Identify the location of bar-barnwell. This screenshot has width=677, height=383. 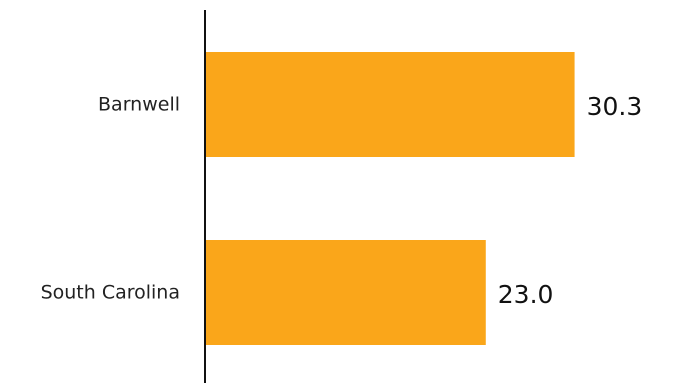
(390, 104).